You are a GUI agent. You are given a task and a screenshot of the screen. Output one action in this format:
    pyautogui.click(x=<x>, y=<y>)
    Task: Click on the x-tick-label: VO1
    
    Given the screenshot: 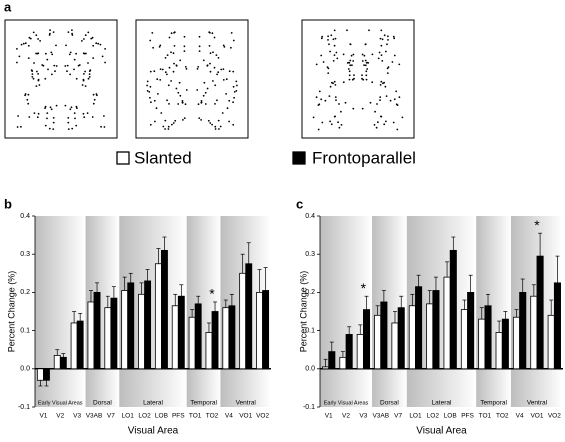 What is the action you would take?
    pyautogui.click(x=536, y=416)
    